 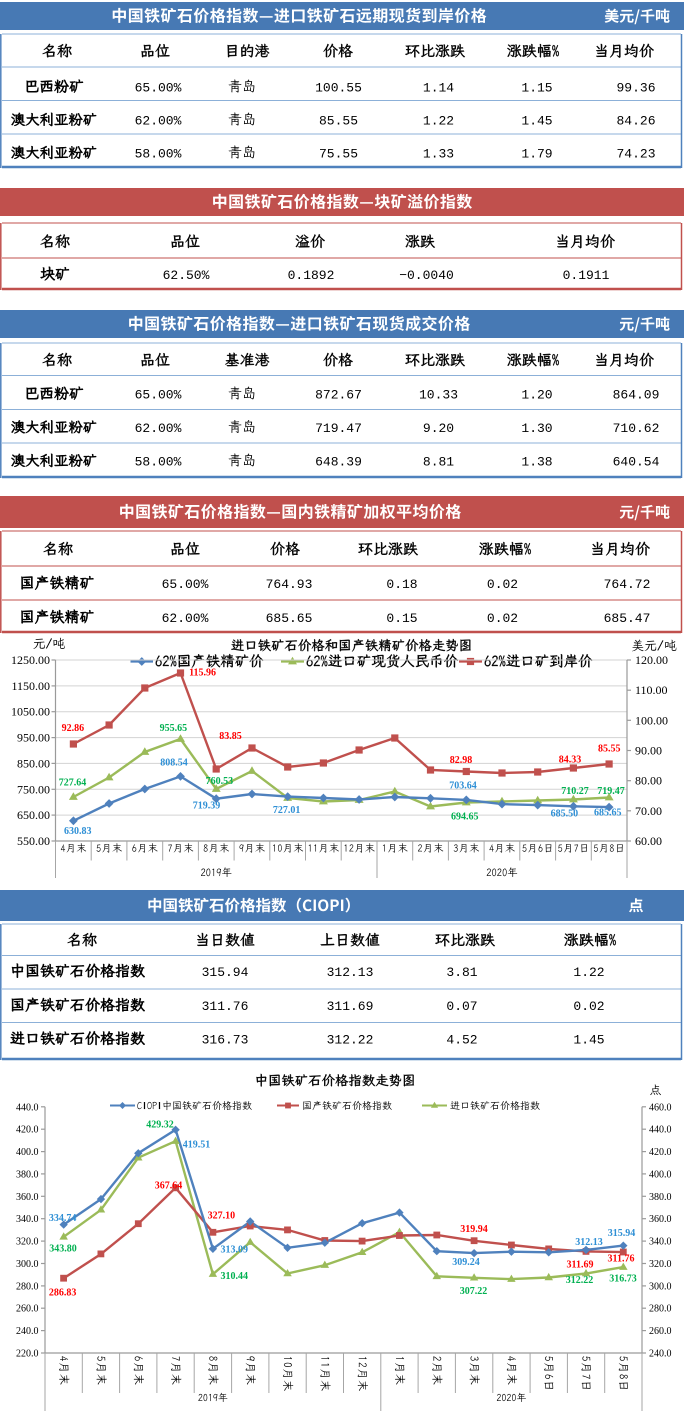 What do you see at coordinates (63, 1249) in the screenshot?
I see `svg-text: 343.80` at bounding box center [63, 1249].